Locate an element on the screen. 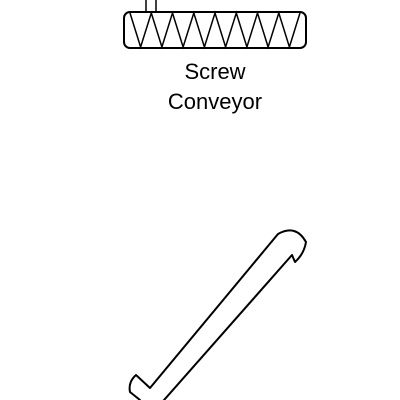 The image size is (400, 400). screw-conveyor-inlet is located at coordinates (151, 6).